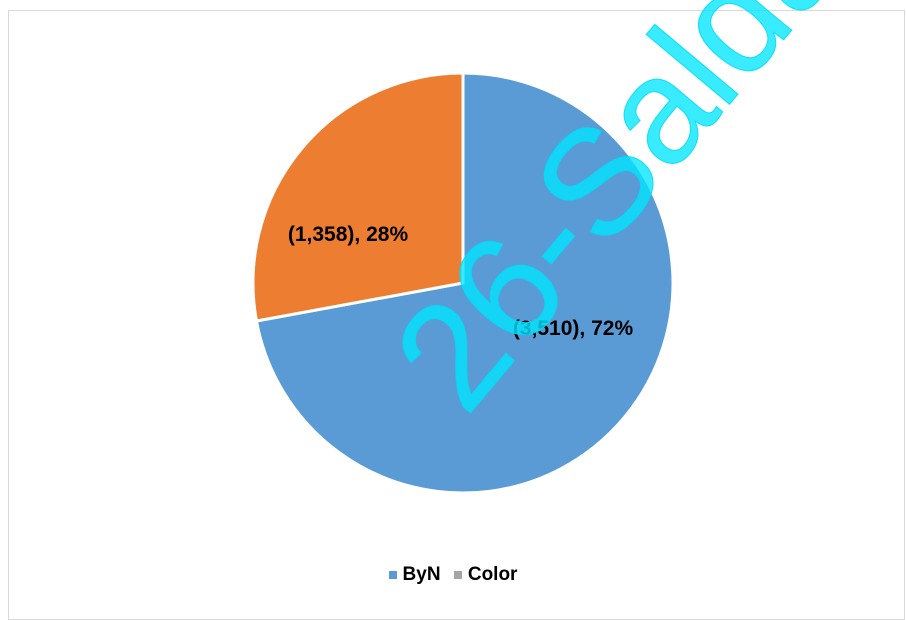  Describe the element at coordinates (421, 574) in the screenshot. I see `legend-label-byn: ByN` at that location.